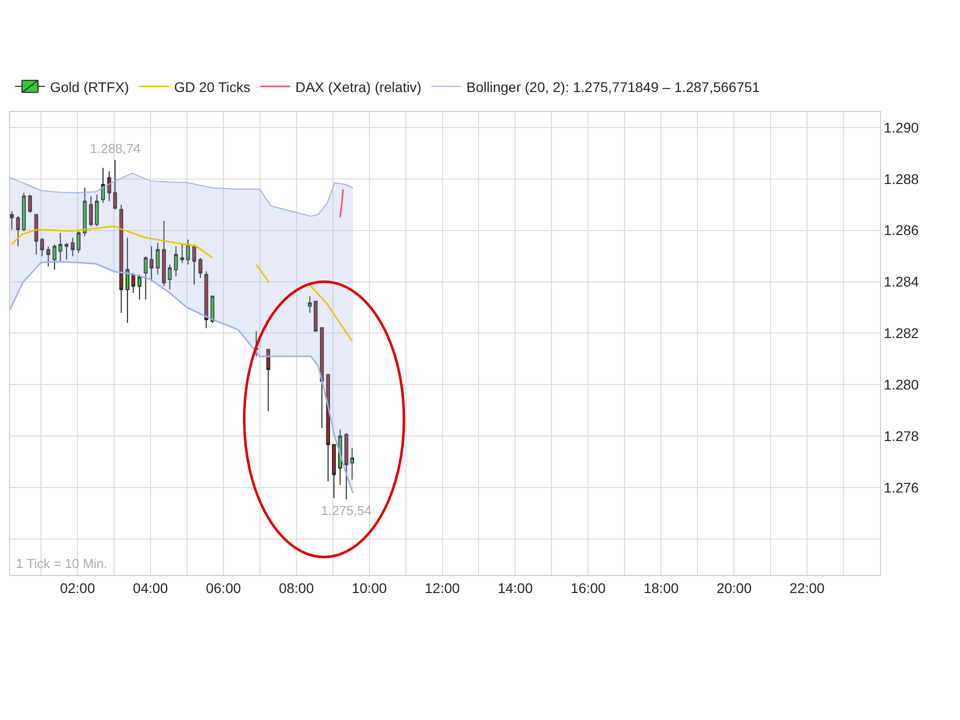  Describe the element at coordinates (902, 127) in the screenshot. I see `y-tick-label: 1.290` at that location.